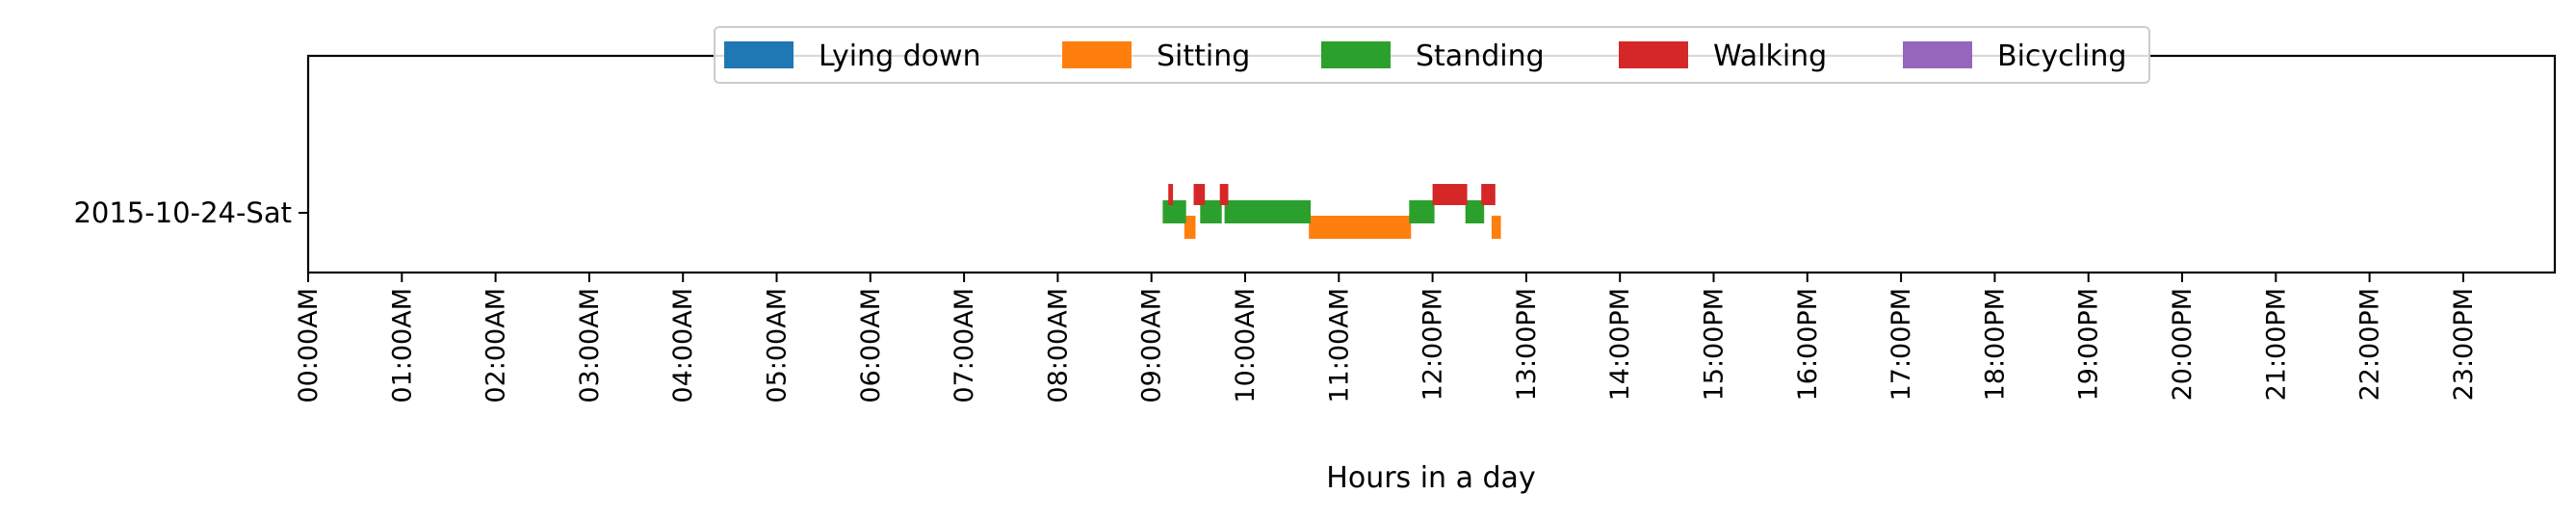  I want to click on y-axis: 2015-10-24-Sat, so click(190, 212).